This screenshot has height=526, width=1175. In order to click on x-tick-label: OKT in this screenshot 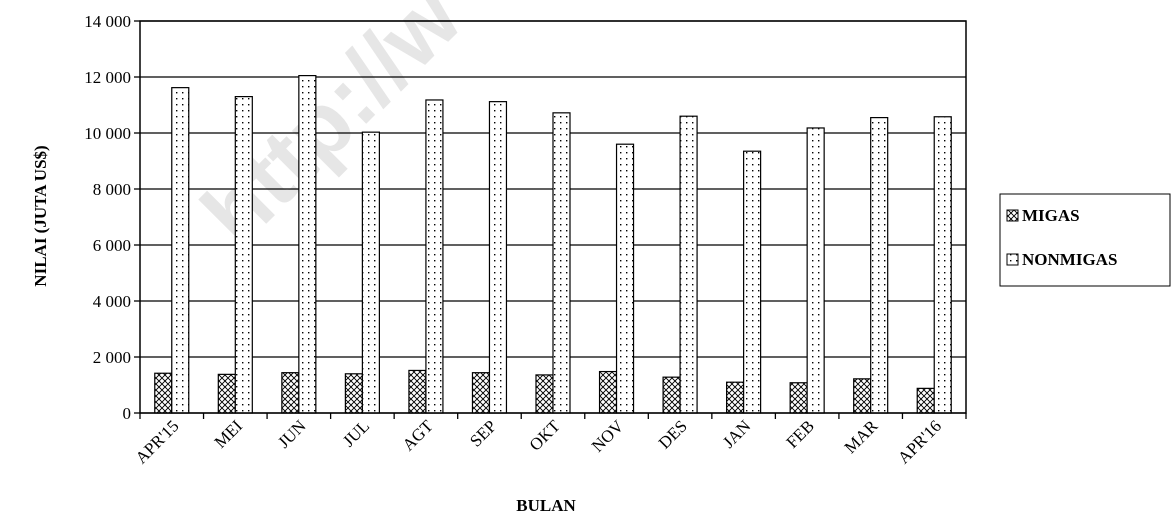, I will do `click(545, 435)`.